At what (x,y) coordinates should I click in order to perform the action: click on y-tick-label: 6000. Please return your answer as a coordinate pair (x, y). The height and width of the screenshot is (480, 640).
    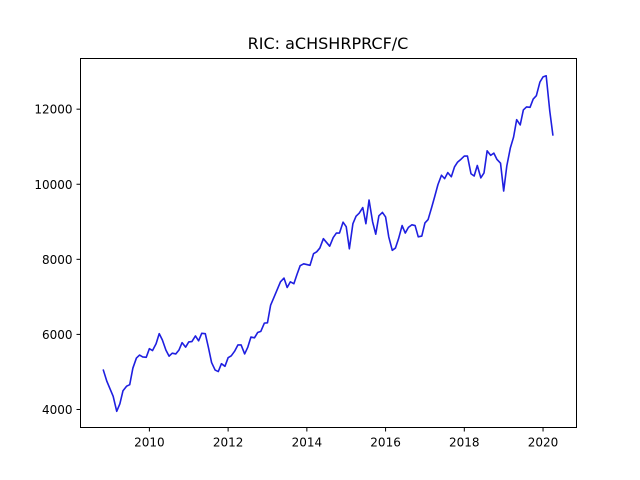
    Looking at the image, I should click on (57, 335).